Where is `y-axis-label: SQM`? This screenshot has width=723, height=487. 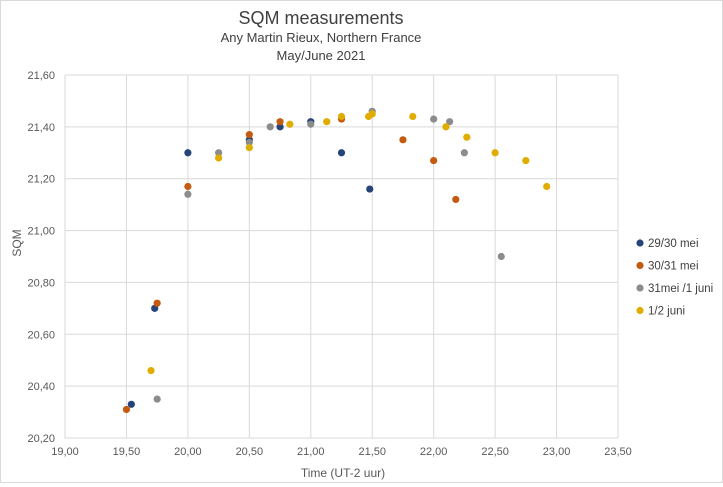 y-axis-label: SQM is located at coordinates (17, 242).